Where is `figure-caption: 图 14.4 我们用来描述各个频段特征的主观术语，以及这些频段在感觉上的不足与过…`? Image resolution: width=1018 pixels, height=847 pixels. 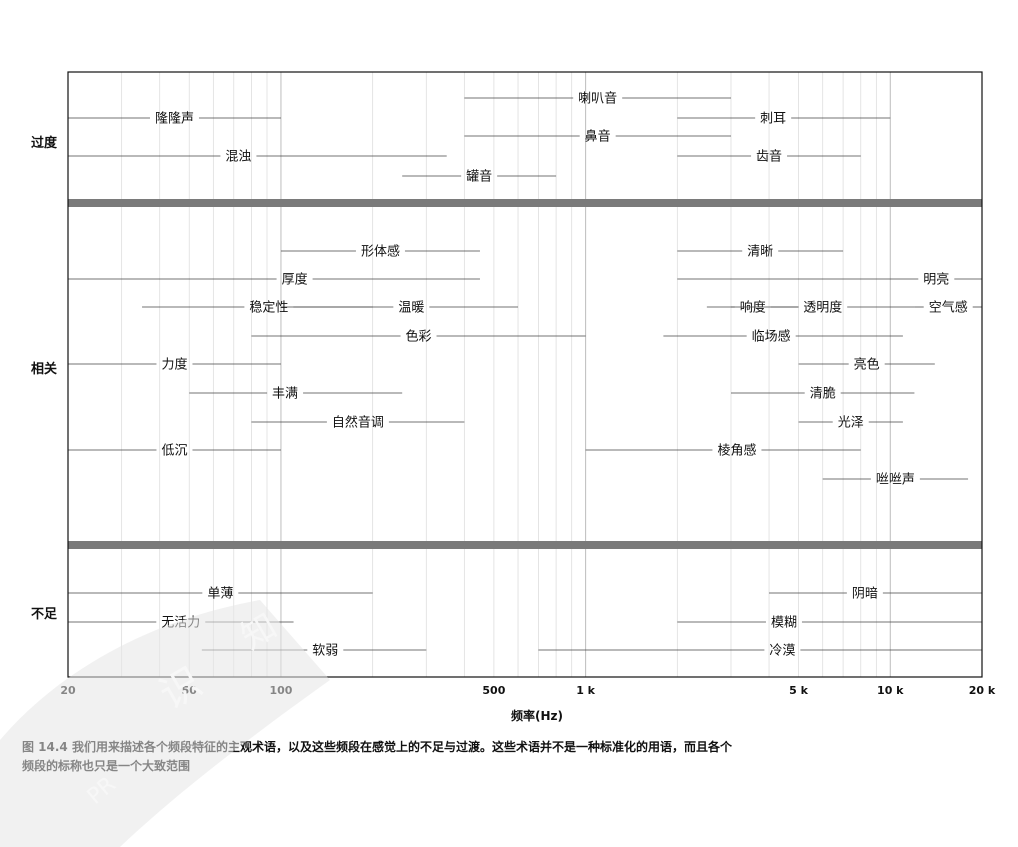 figure-caption: 图 14.4 我们用来描述各个频段特征的主观术语，以及这些频段在感觉上的不足与过… is located at coordinates (507, 757).